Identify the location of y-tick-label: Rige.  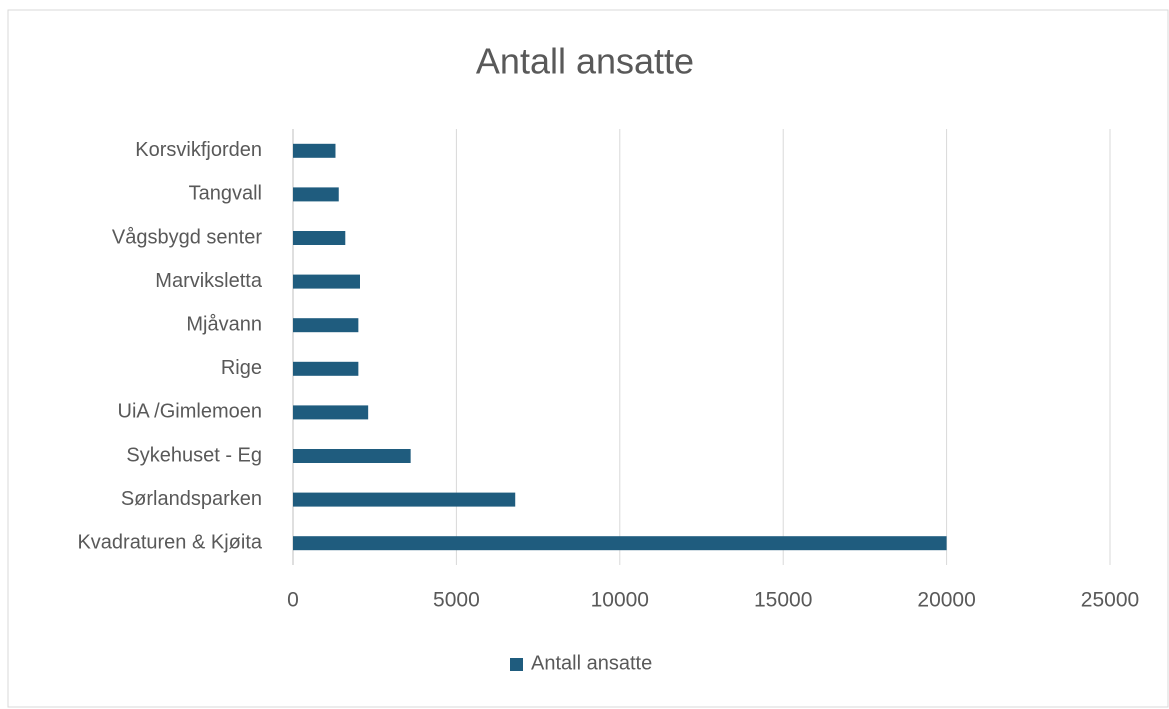
(241, 368).